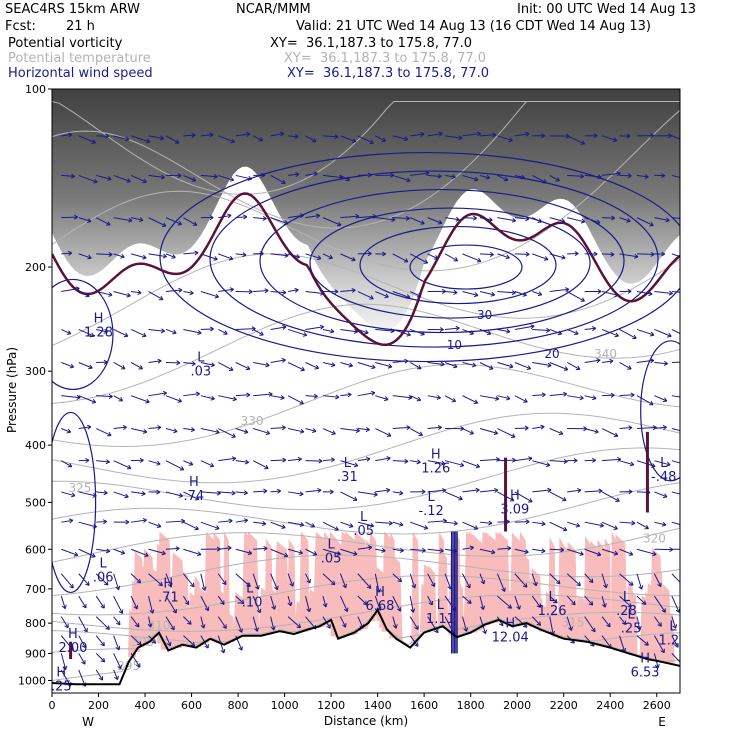 Image resolution: width=740 pixels, height=740 pixels. Describe the element at coordinates (371, 43) in the screenshot. I see `legend-pv-xy: XY= 36.1,187.3 to 175.8, 77.0` at that location.